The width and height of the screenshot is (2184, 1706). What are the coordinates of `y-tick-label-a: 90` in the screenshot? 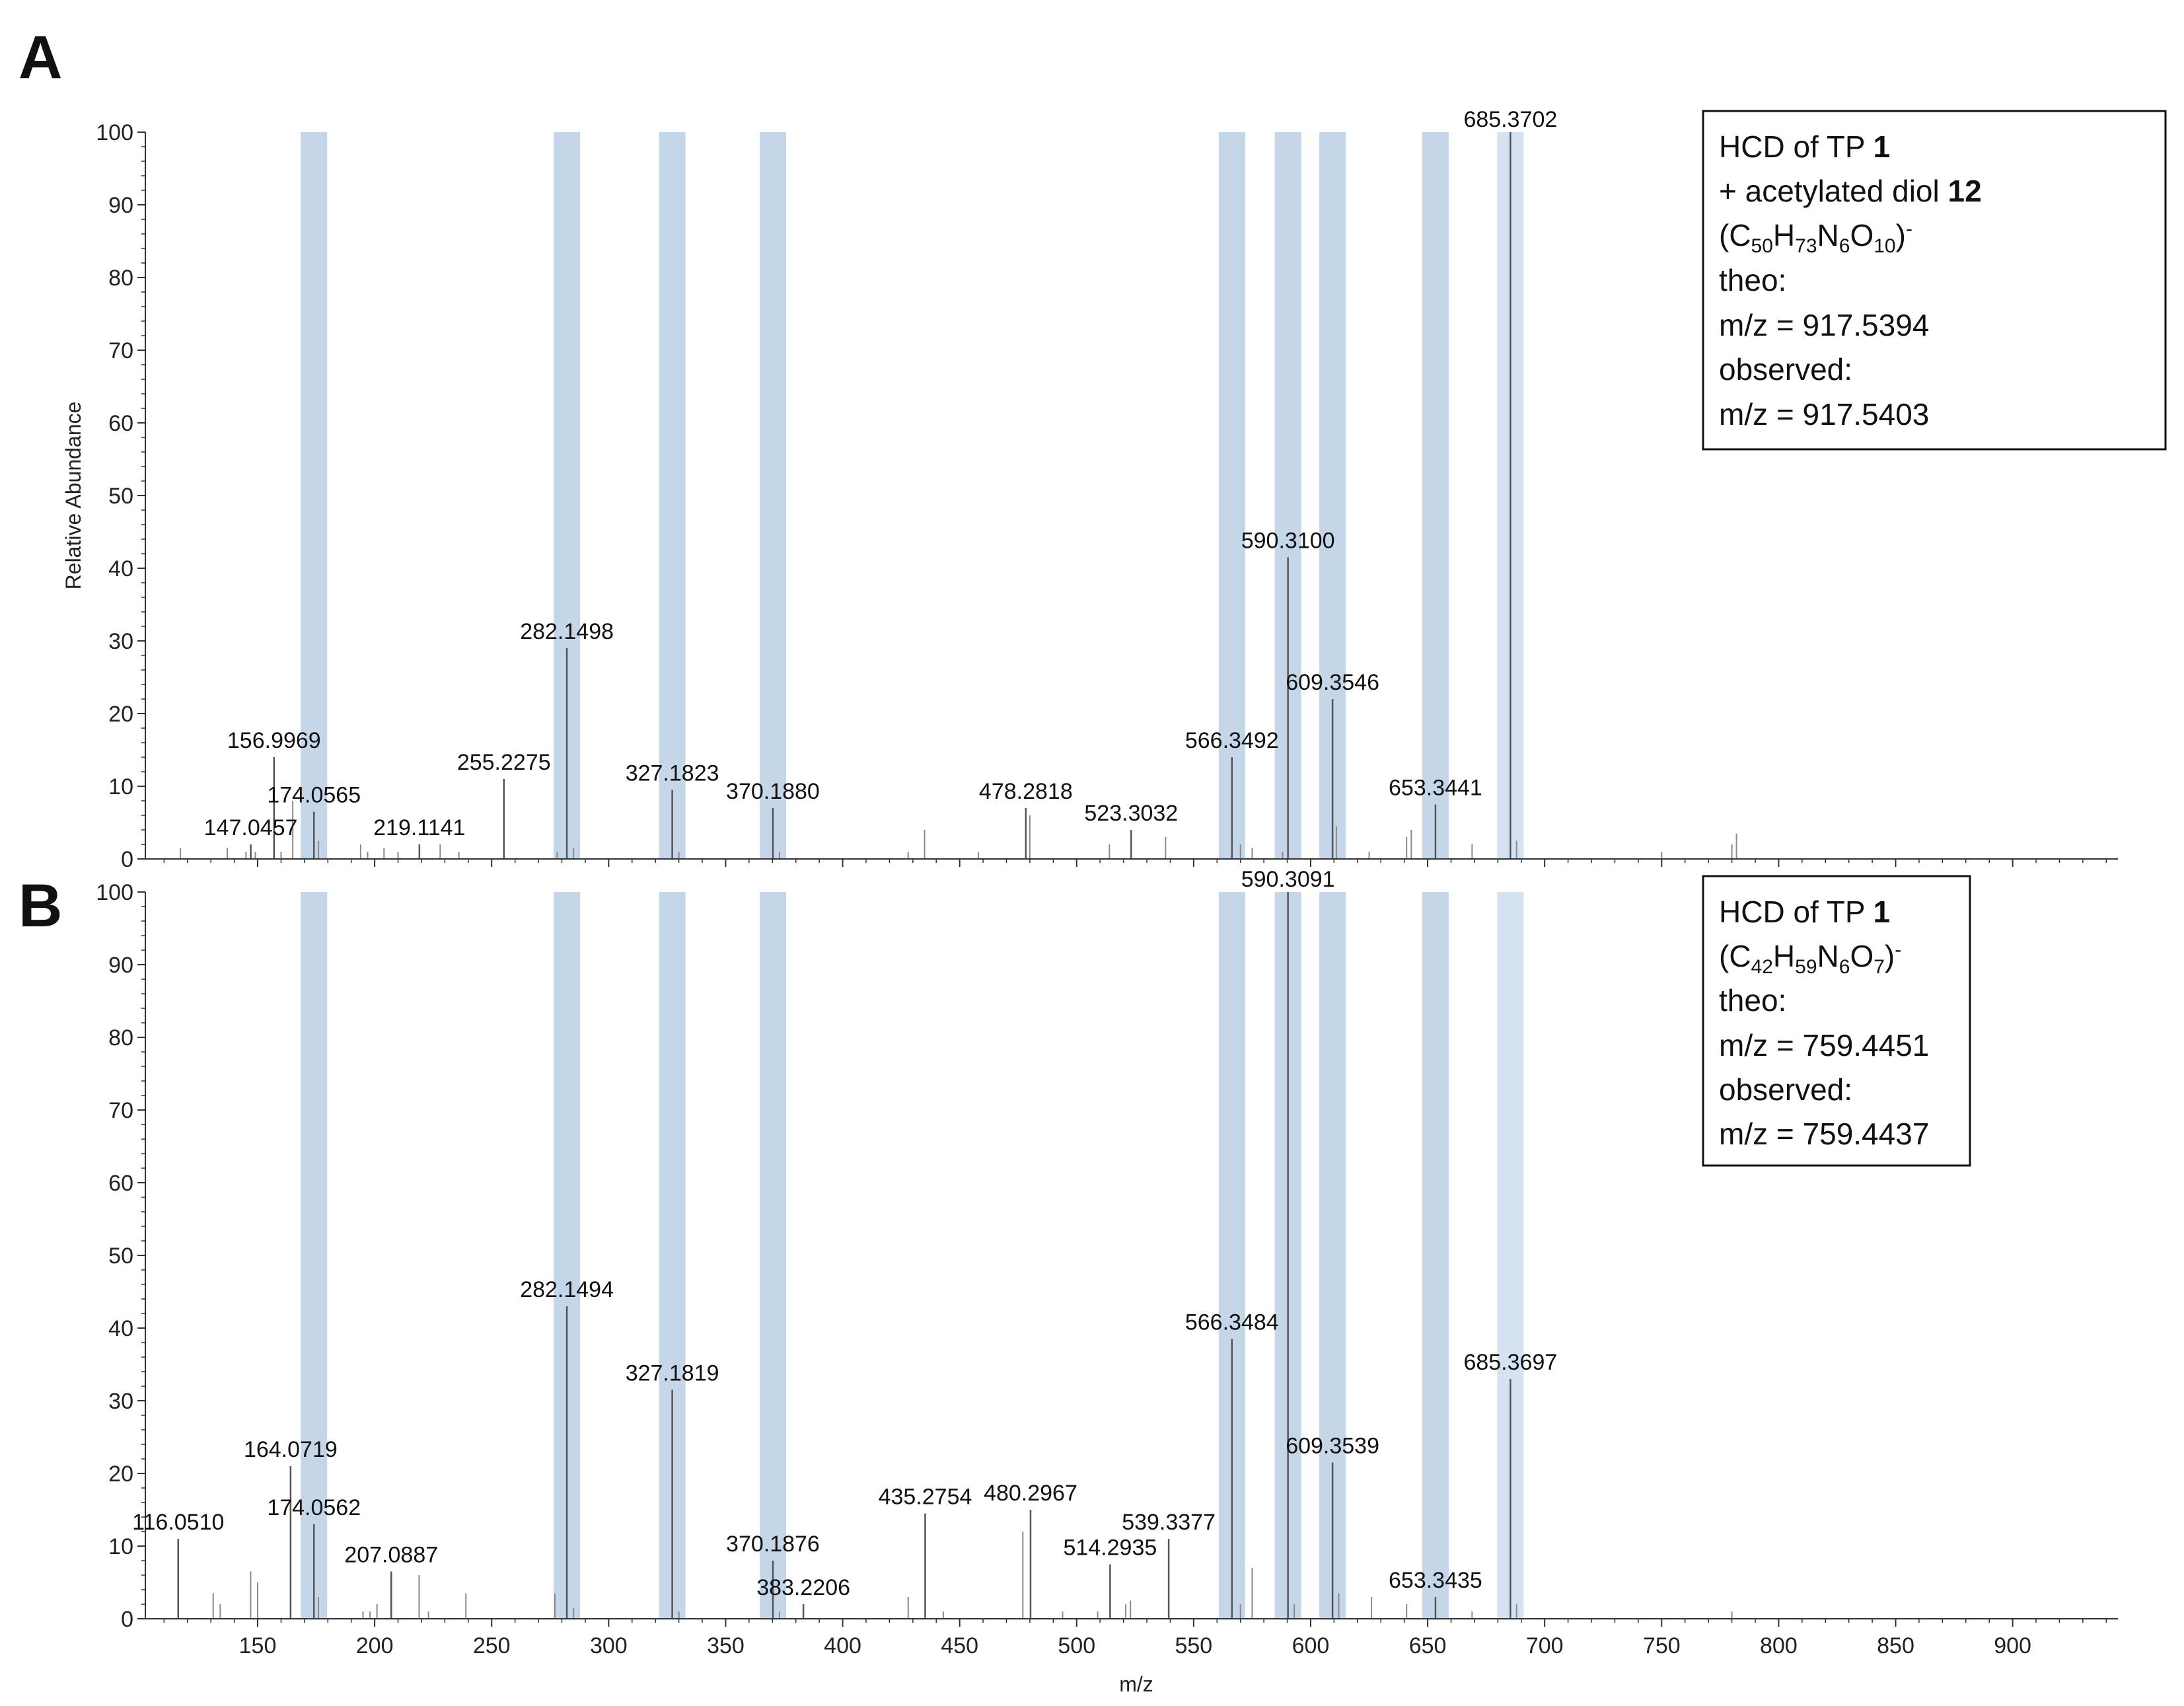 It's located at (120, 205).